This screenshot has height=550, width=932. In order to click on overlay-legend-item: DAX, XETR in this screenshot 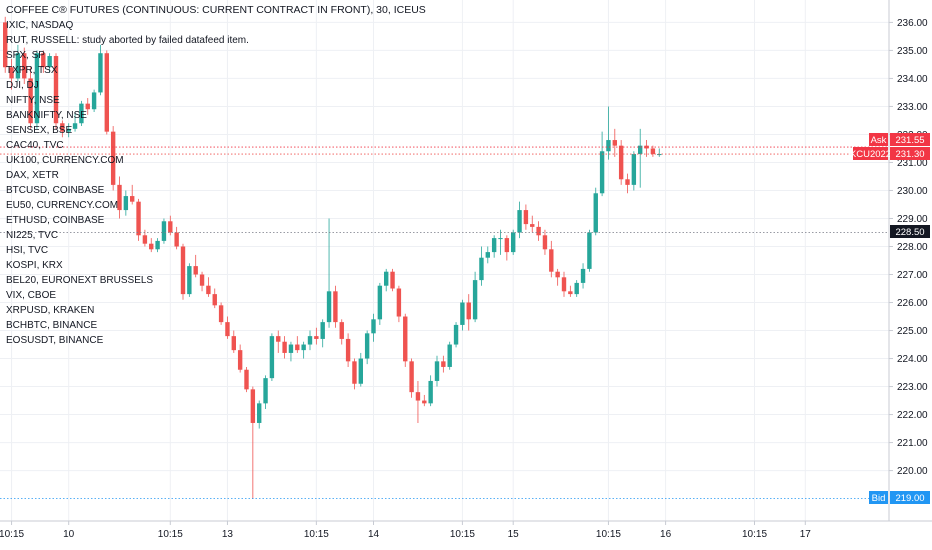, I will do `click(32, 175)`.